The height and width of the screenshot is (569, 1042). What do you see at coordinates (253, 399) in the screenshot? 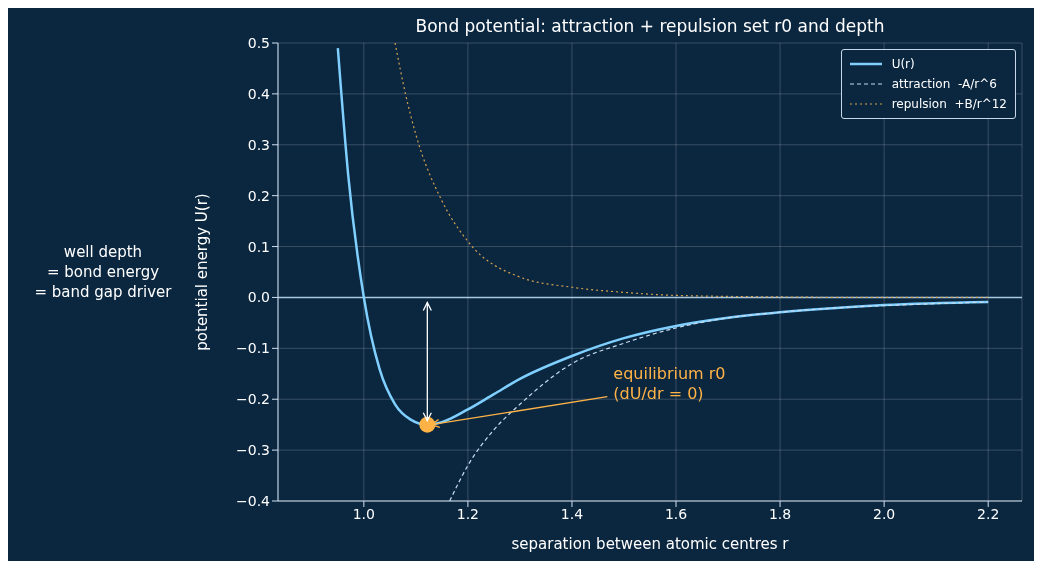
I see `y-tick-label: −0.2` at bounding box center [253, 399].